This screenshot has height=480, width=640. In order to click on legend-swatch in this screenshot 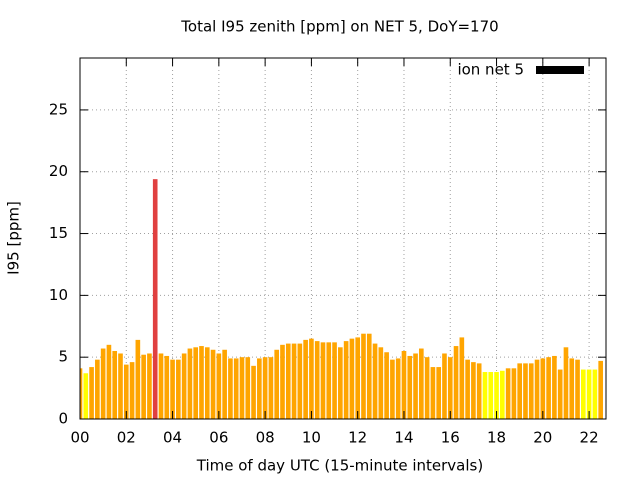, I will do `click(560, 70)`.